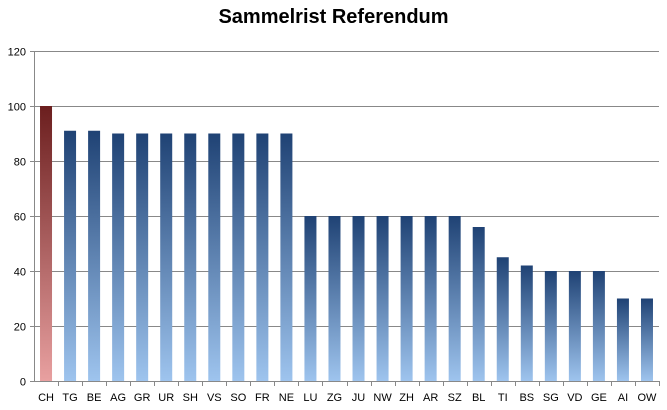 The height and width of the screenshot is (410, 667). Describe the element at coordinates (70, 255) in the screenshot. I see `bar-tg` at that location.